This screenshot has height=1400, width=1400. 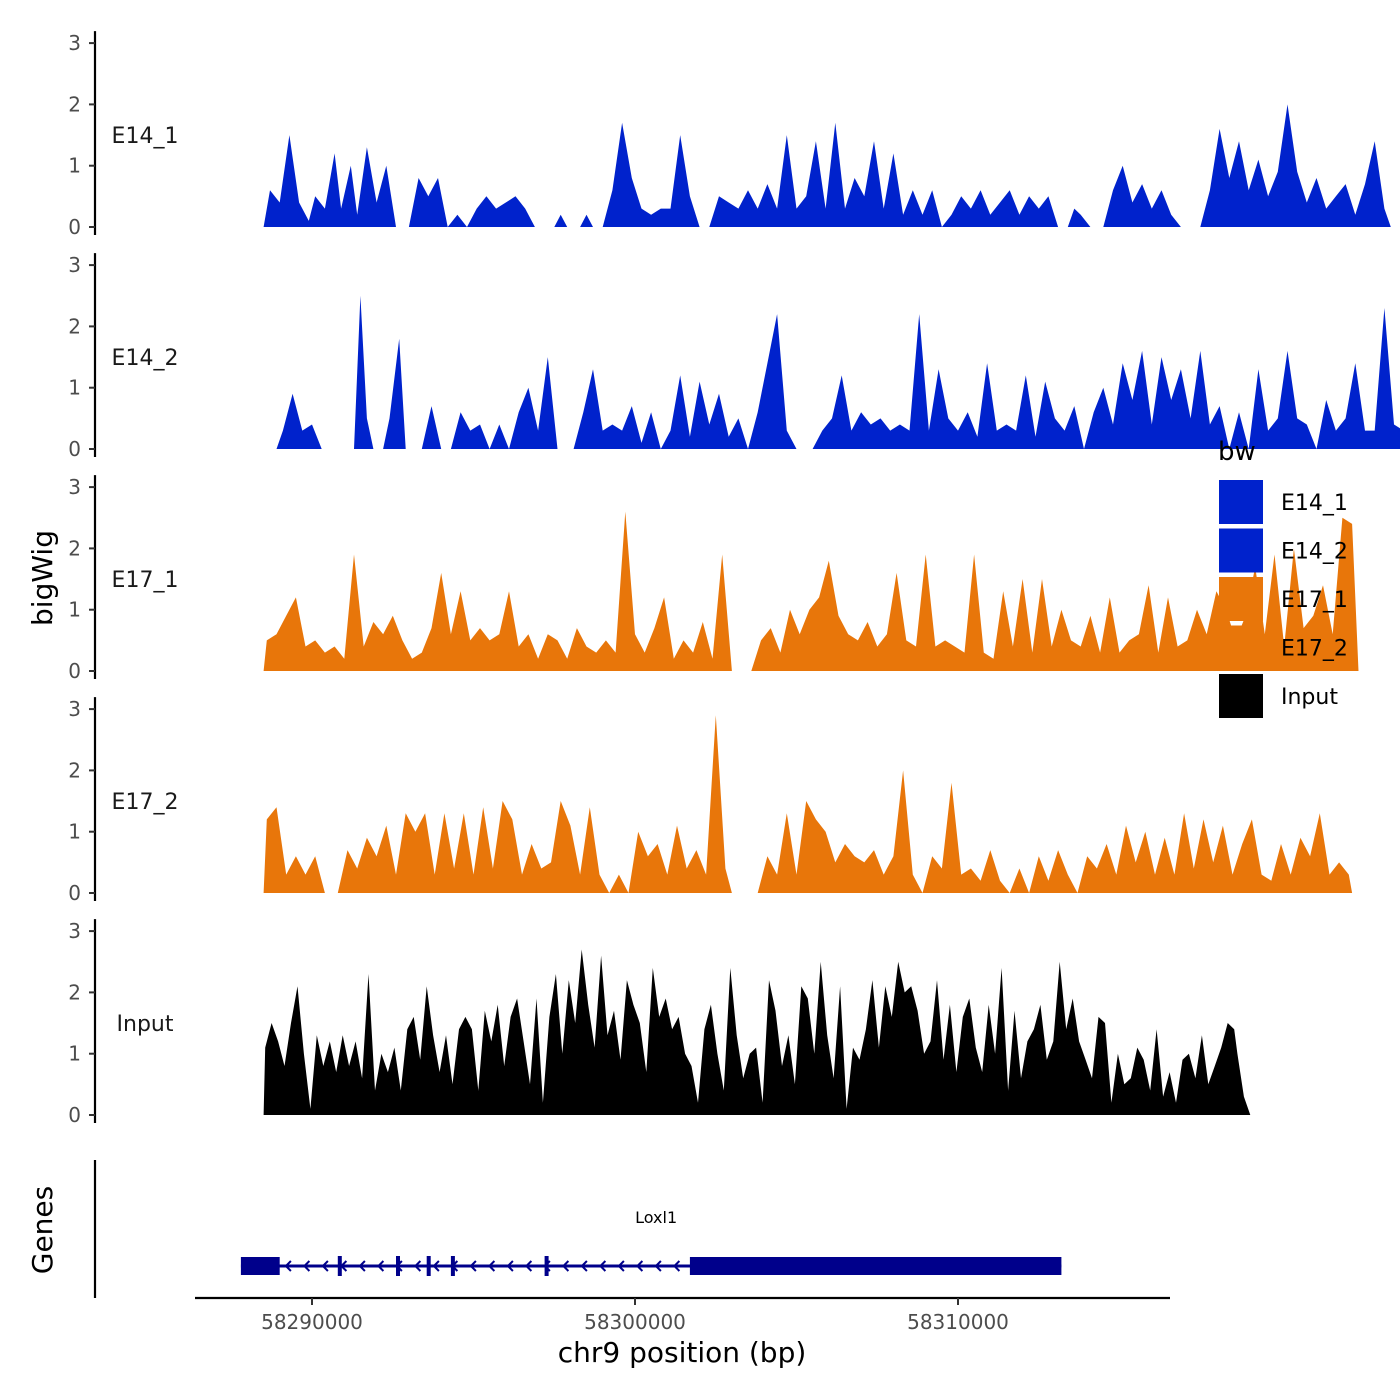 I want to click on legend-label: E14_1, so click(x=1314, y=503).